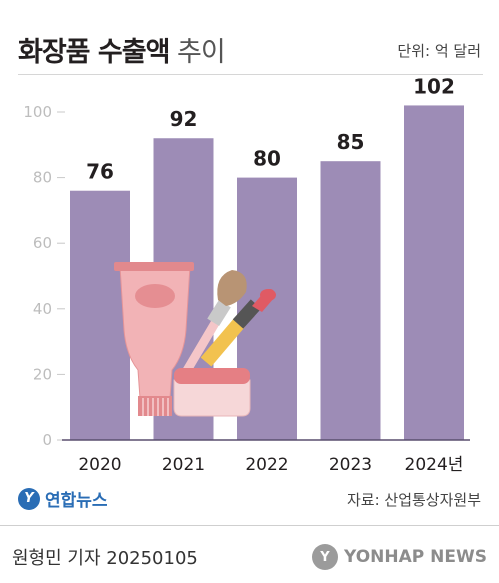 The width and height of the screenshot is (499, 583). I want to click on byline: 원형민 기자 20250105, so click(105, 558).